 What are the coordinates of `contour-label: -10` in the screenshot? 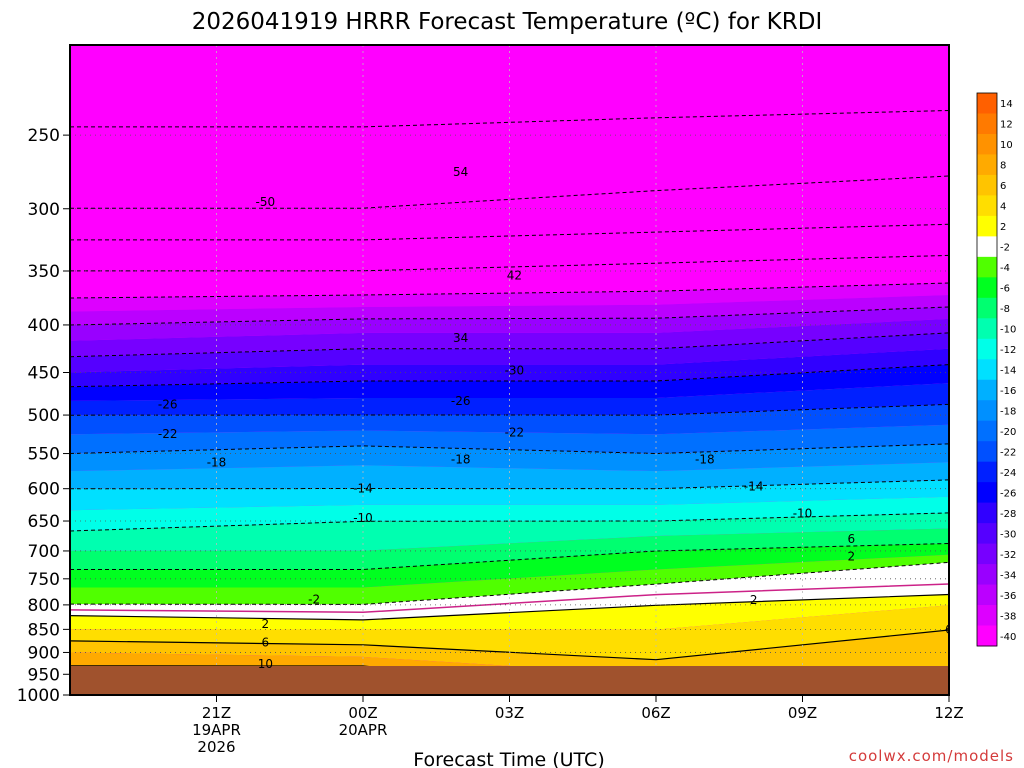 It's located at (803, 513).